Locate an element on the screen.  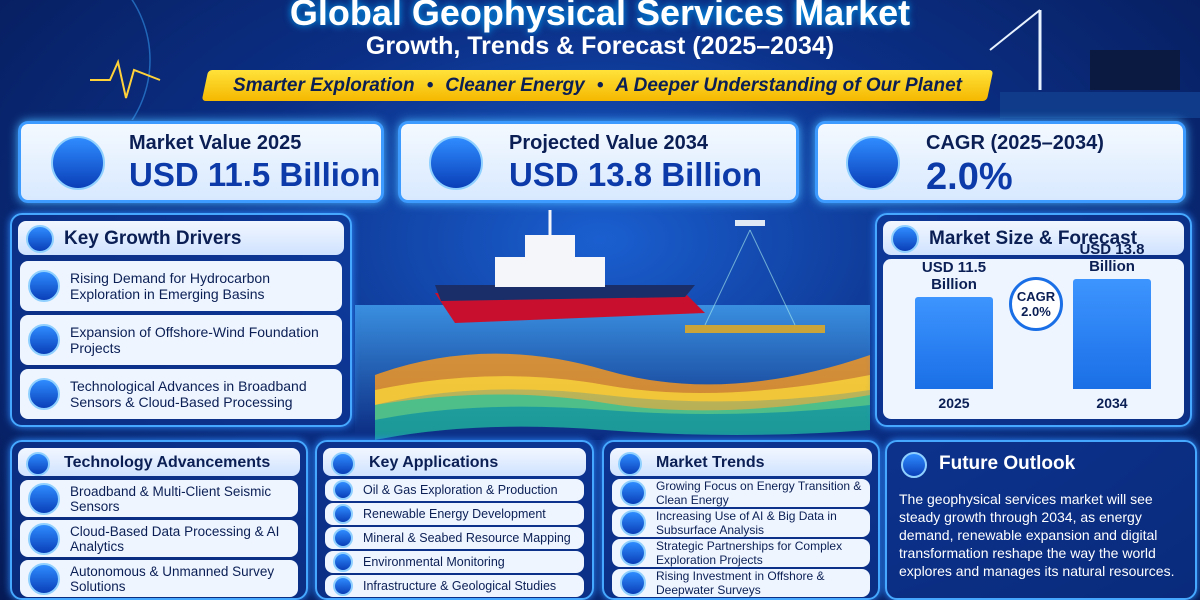
stat-label: Market Value 2025 is located at coordinates (215, 143).